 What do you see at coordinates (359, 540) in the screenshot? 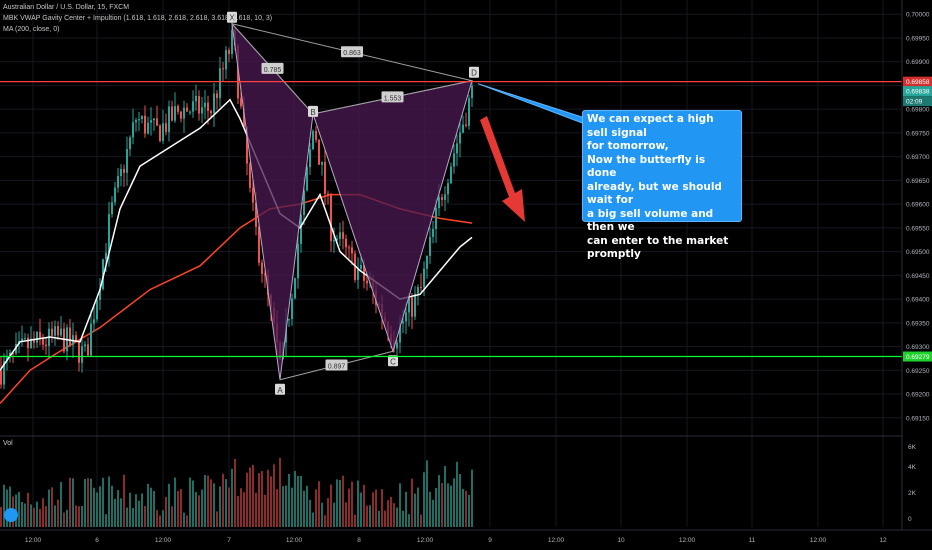
I see `time-tick-label: 8` at bounding box center [359, 540].